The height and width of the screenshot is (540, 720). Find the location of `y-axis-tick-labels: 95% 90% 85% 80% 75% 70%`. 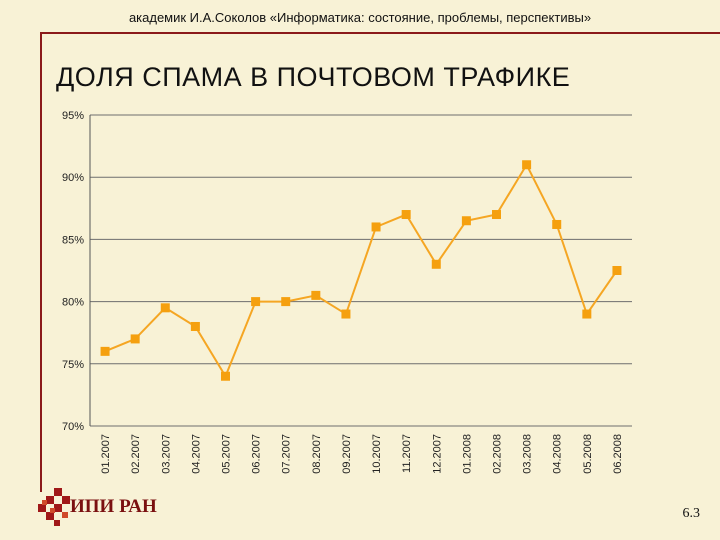

y-axis-tick-labels: 95% 90% 85% 80% 75% 70% is located at coordinates (73, 271).